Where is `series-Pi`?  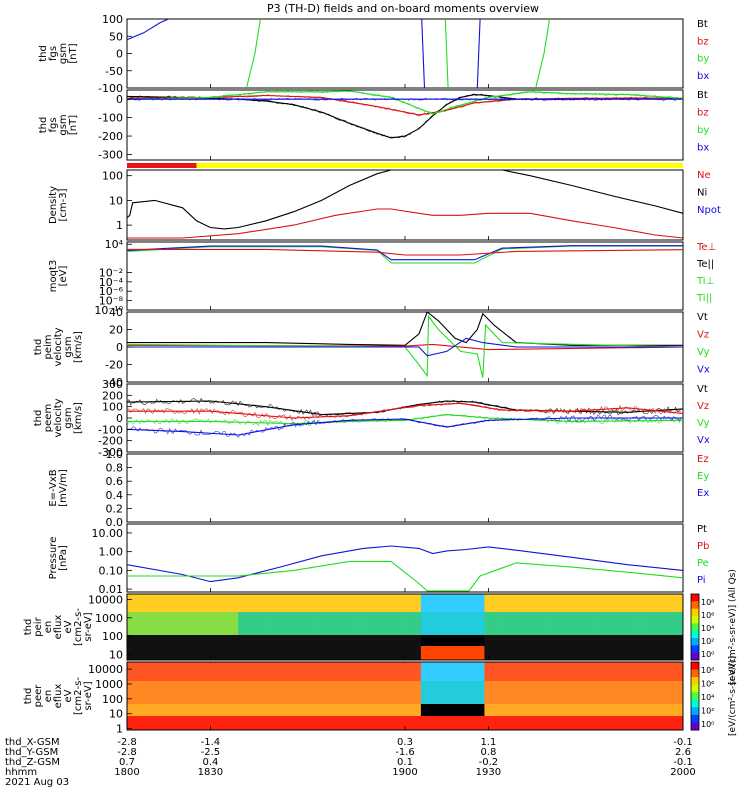 series-Pi is located at coordinates (405, 564).